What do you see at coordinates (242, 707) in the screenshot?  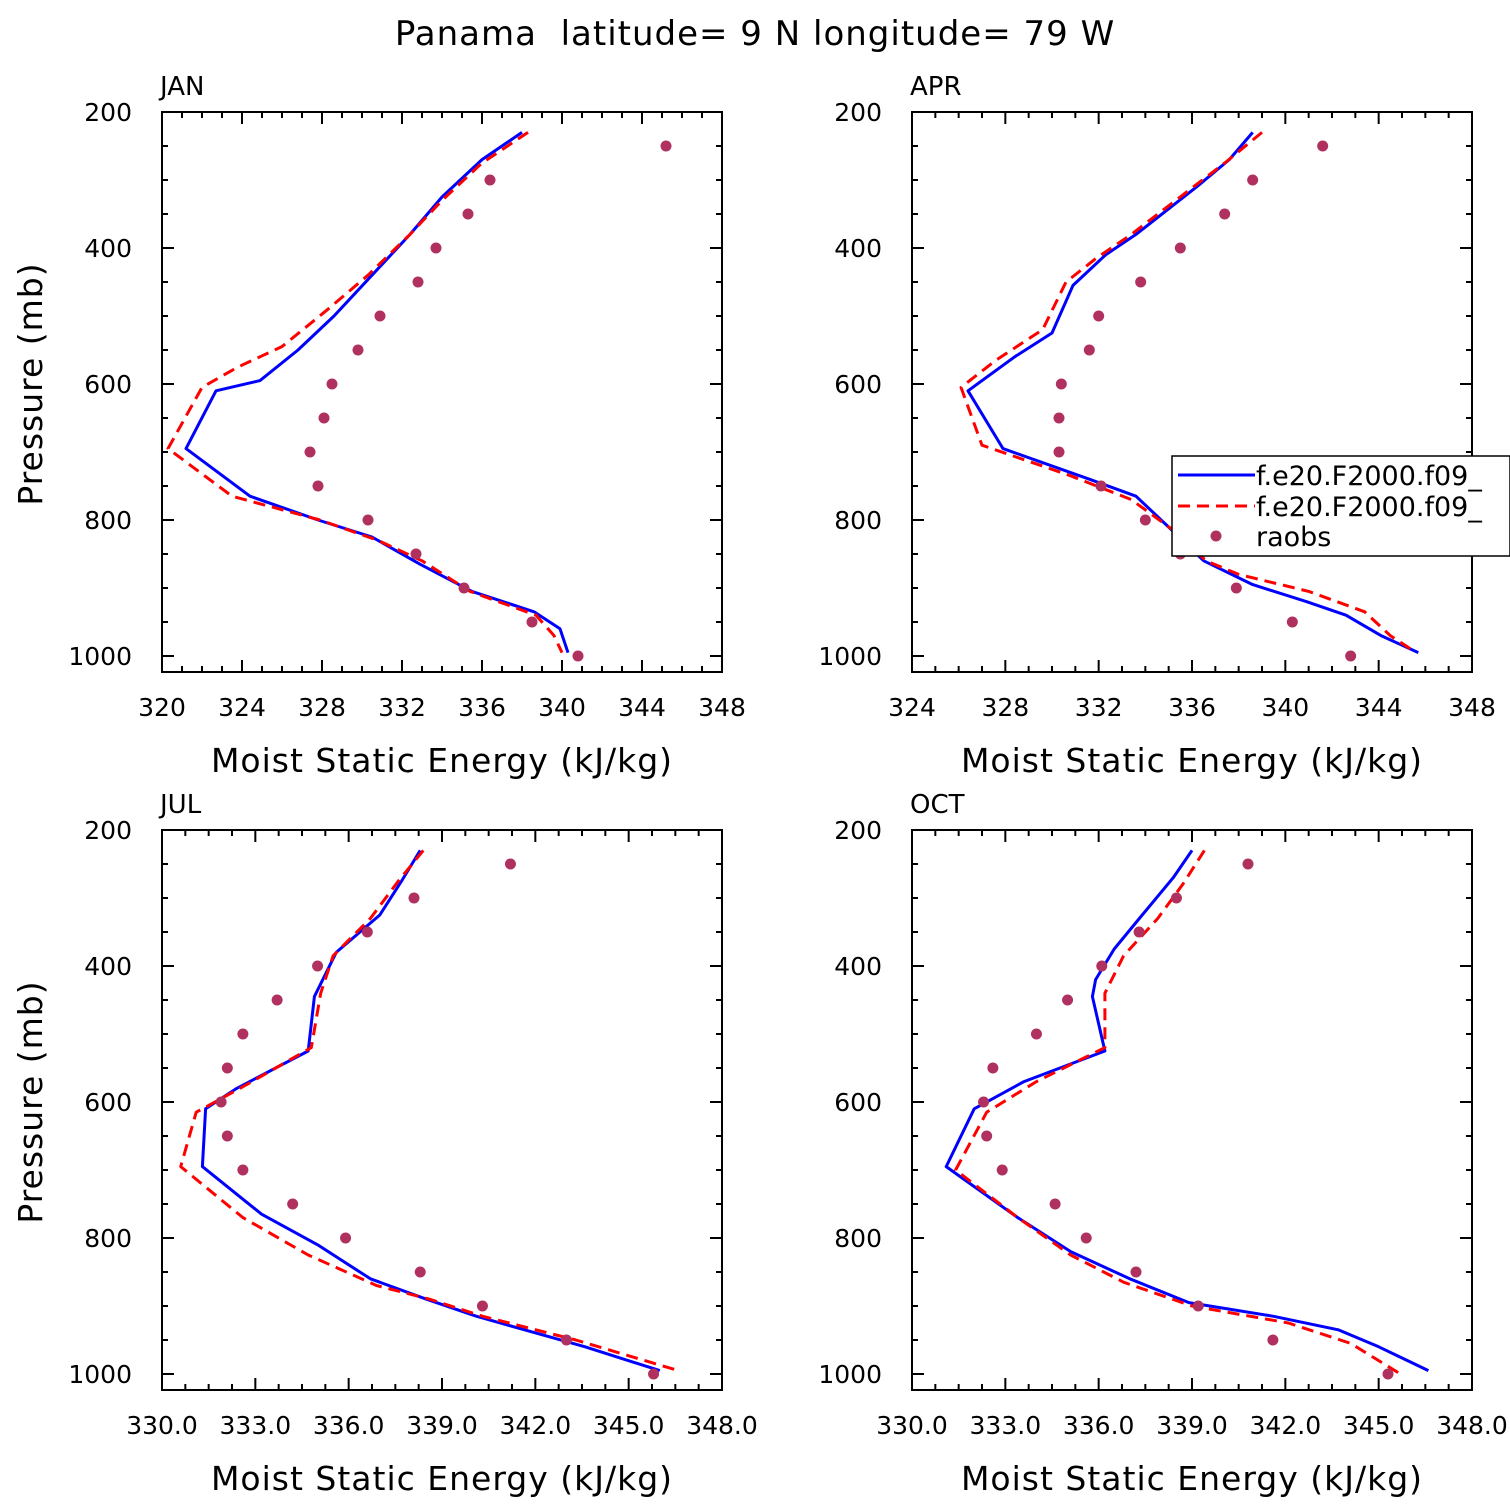 I see `x-tick-label: 324` at bounding box center [242, 707].